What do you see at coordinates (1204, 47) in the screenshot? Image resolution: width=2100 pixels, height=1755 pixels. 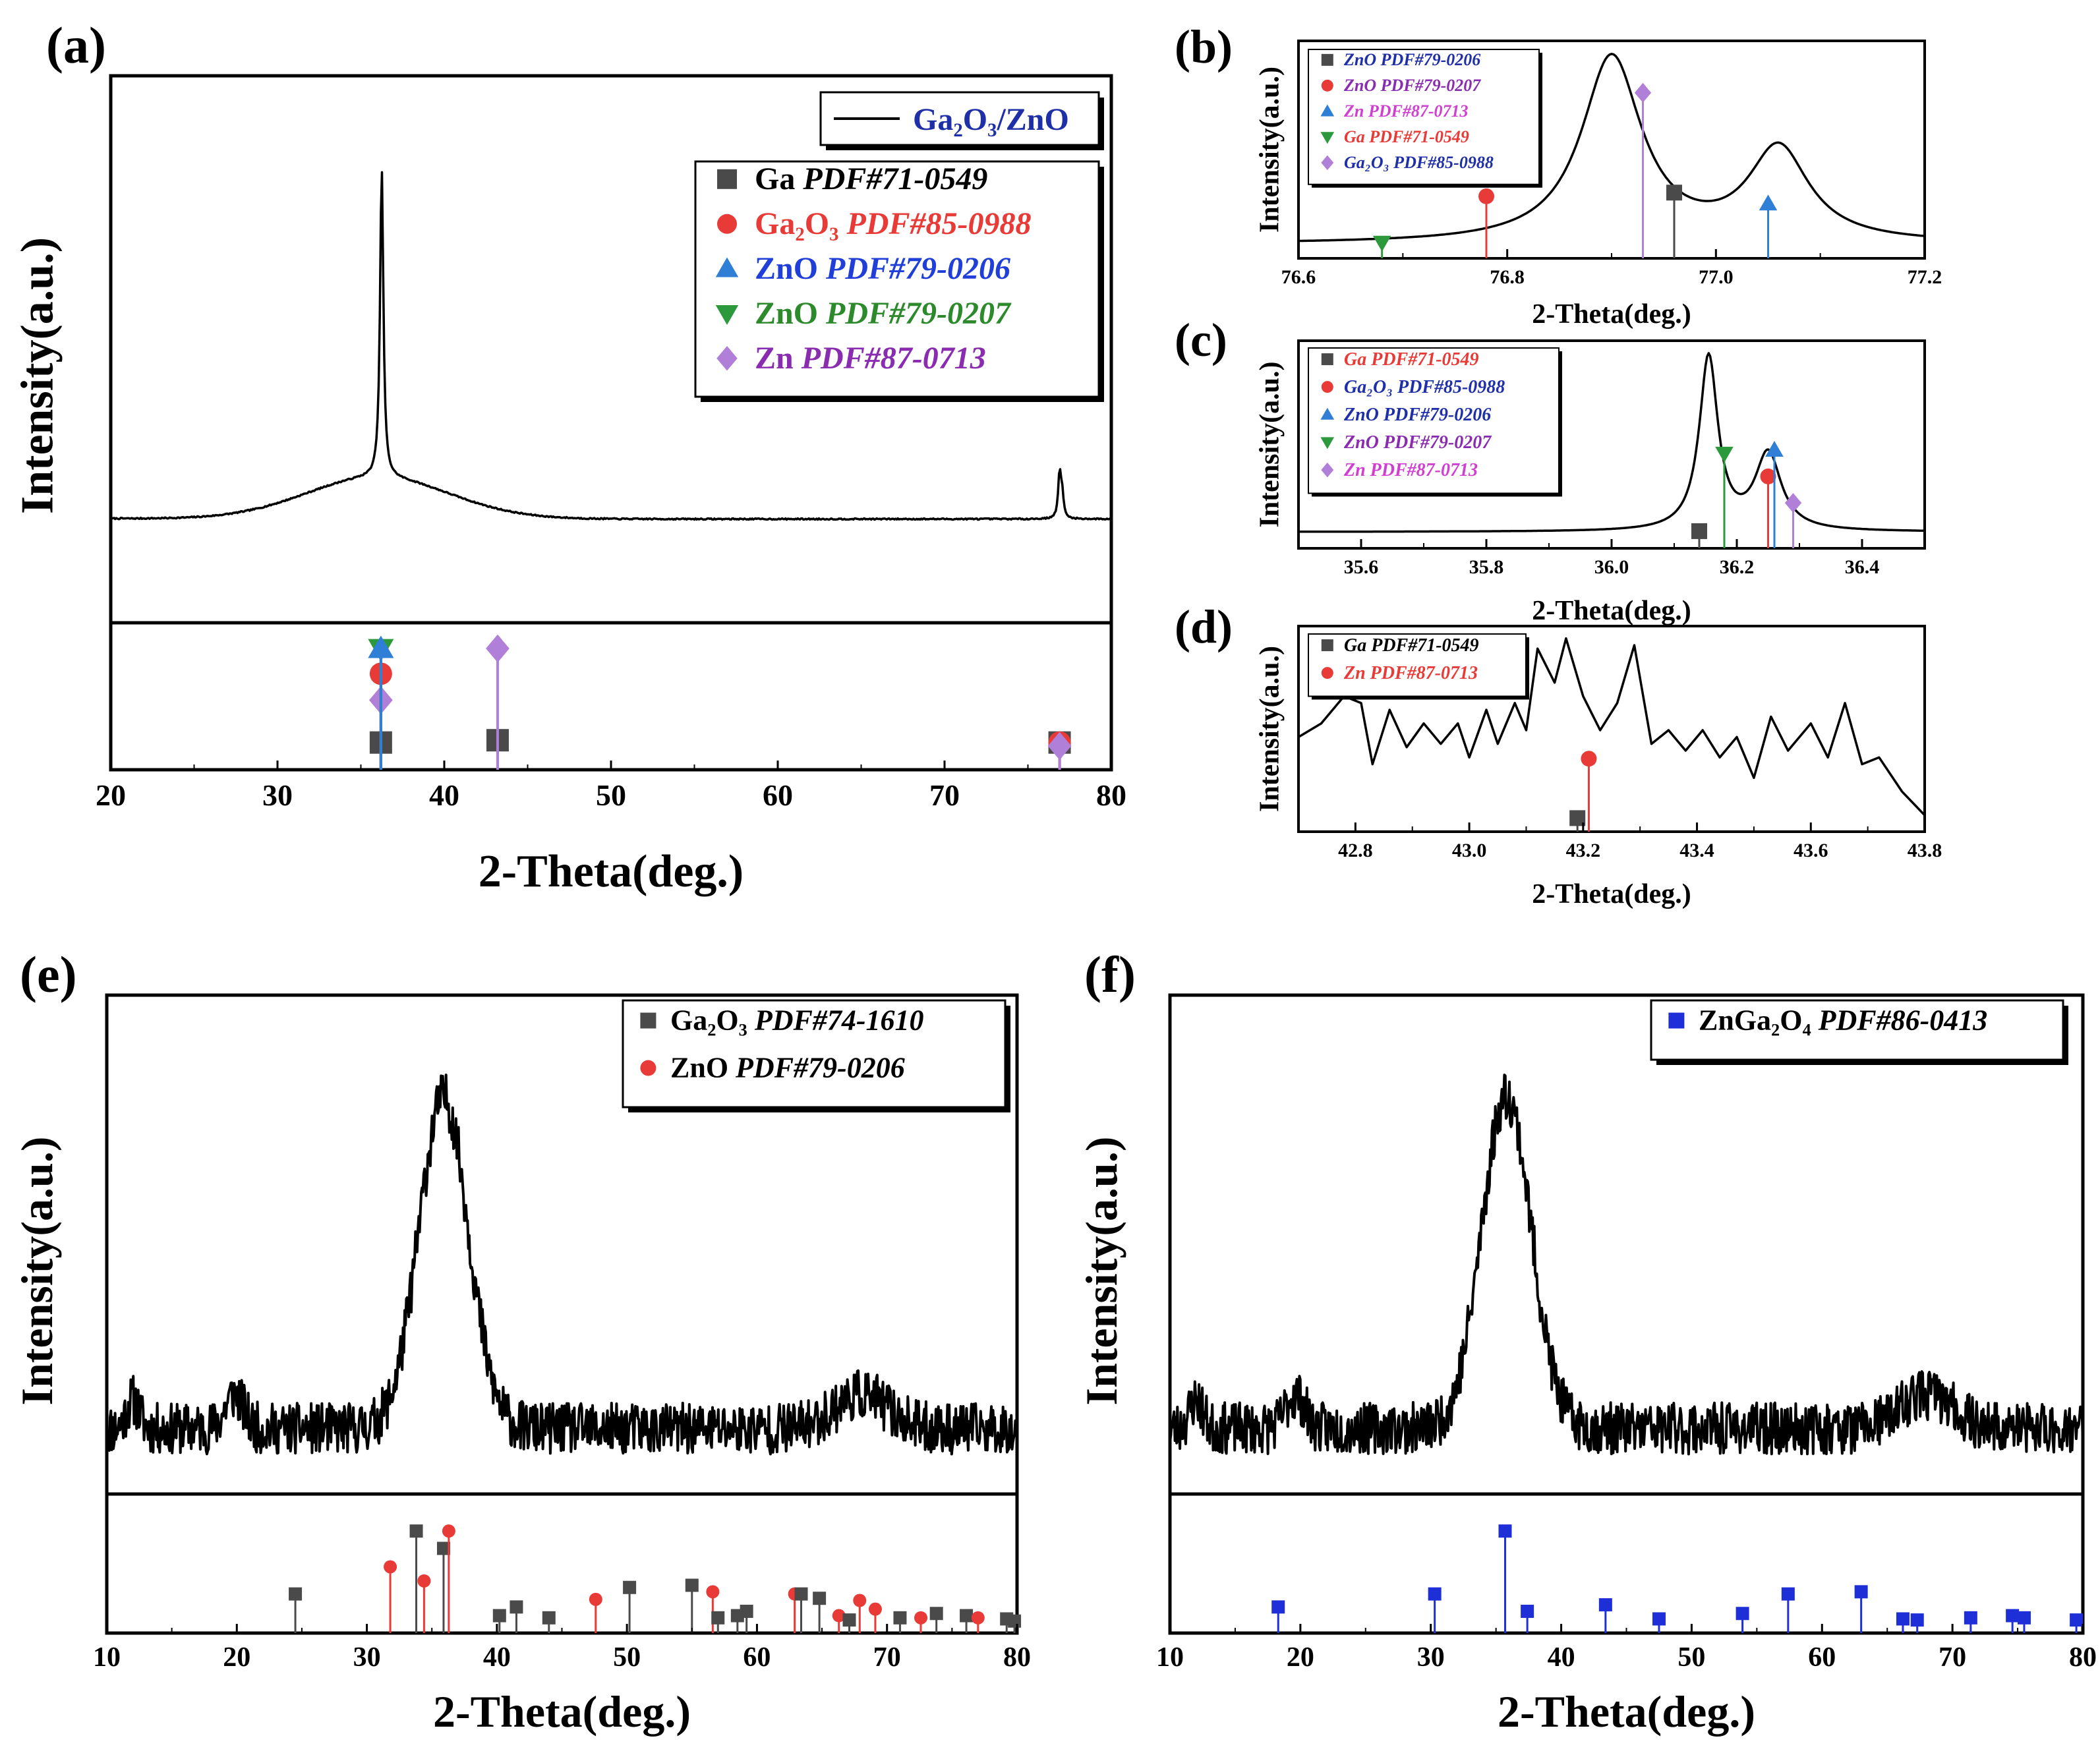 I see `panel-label-b: (b)` at bounding box center [1204, 47].